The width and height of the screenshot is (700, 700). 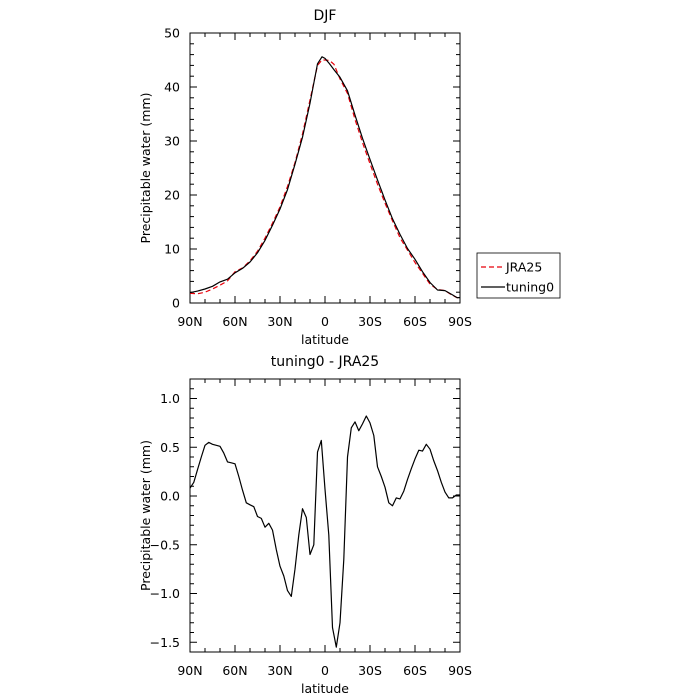 I want to click on y-tick-label: −0.5, so click(x=165, y=544).